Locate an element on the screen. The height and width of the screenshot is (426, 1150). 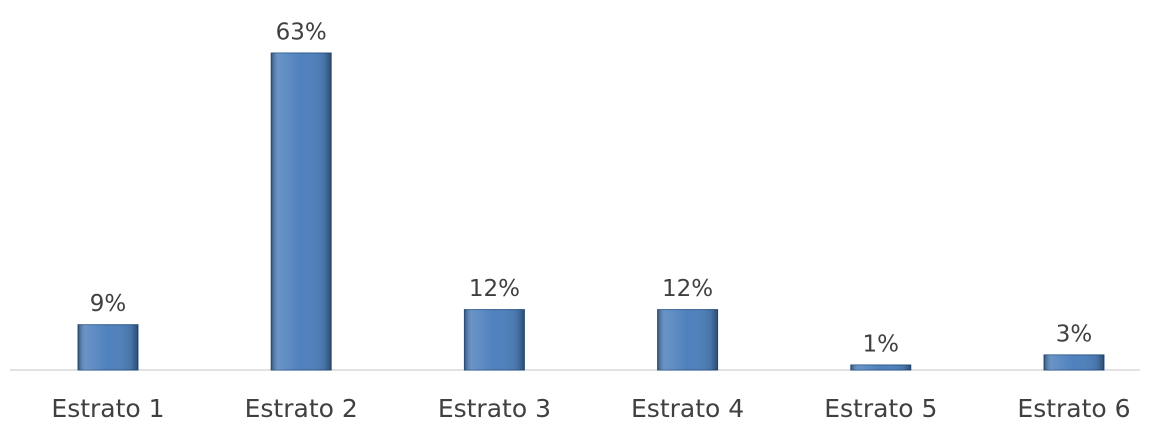
x-tick-label: Estrato 2 is located at coordinates (301, 408).